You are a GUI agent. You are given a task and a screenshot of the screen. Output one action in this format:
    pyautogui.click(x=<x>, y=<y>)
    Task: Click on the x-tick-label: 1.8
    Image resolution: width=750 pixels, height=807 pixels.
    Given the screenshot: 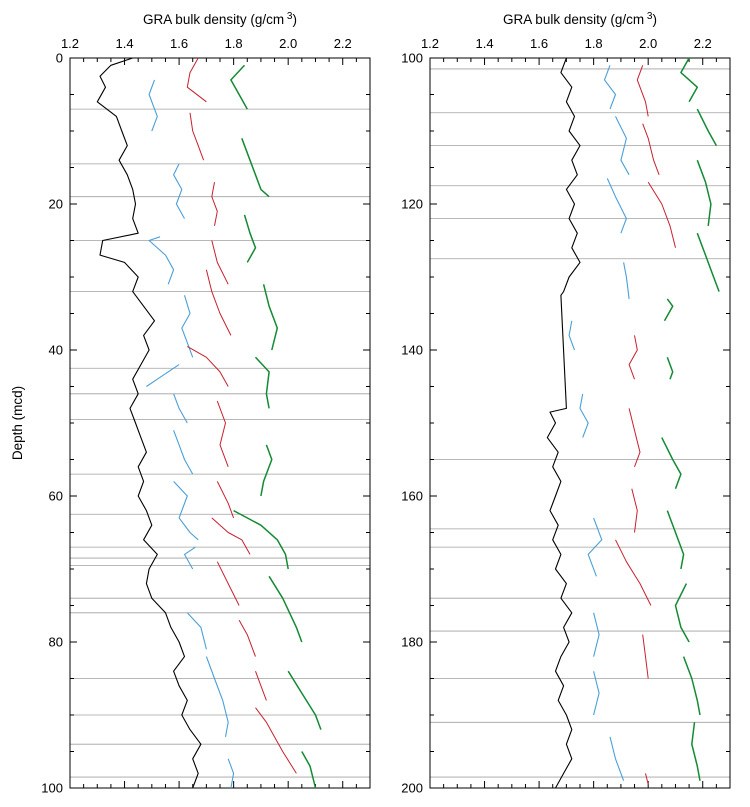 What is the action you would take?
    pyautogui.click(x=234, y=43)
    